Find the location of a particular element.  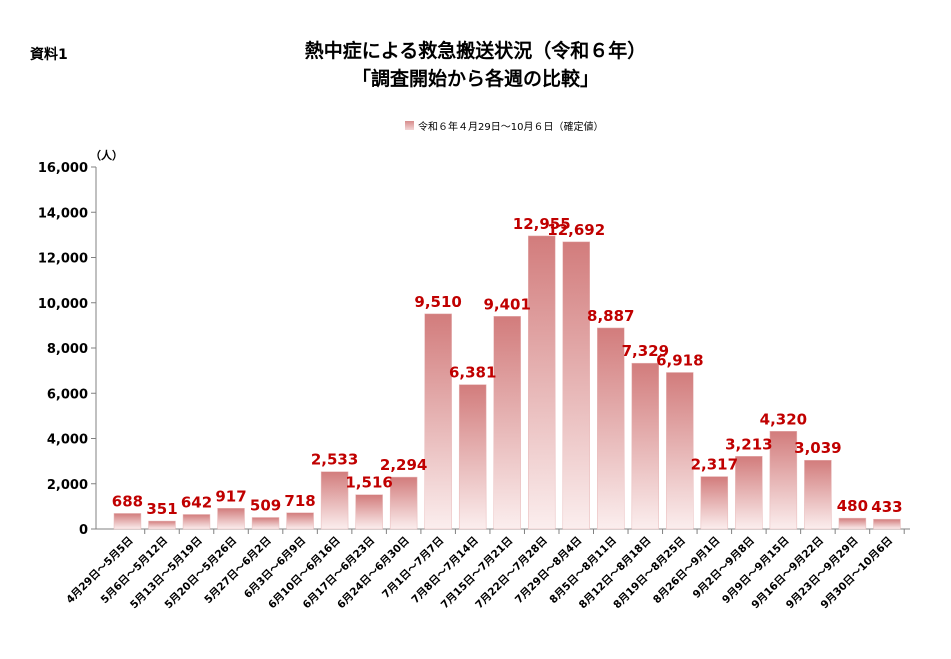

data-label: 2,294 is located at coordinates (403, 465).